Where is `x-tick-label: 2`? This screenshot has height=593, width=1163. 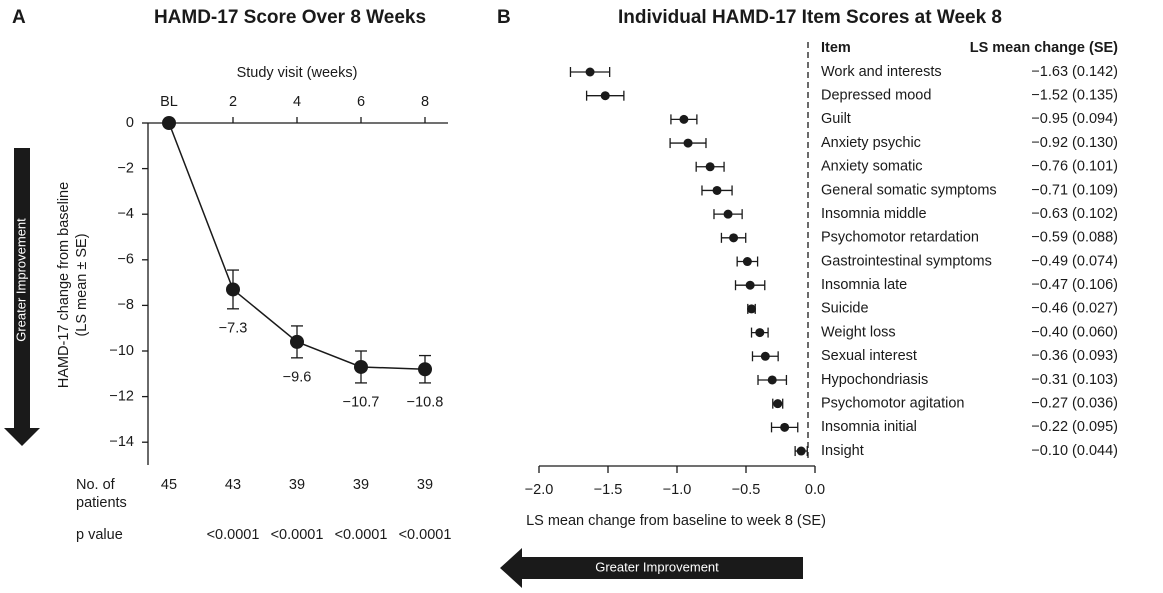
x-tick-label: 2 is located at coordinates (233, 102).